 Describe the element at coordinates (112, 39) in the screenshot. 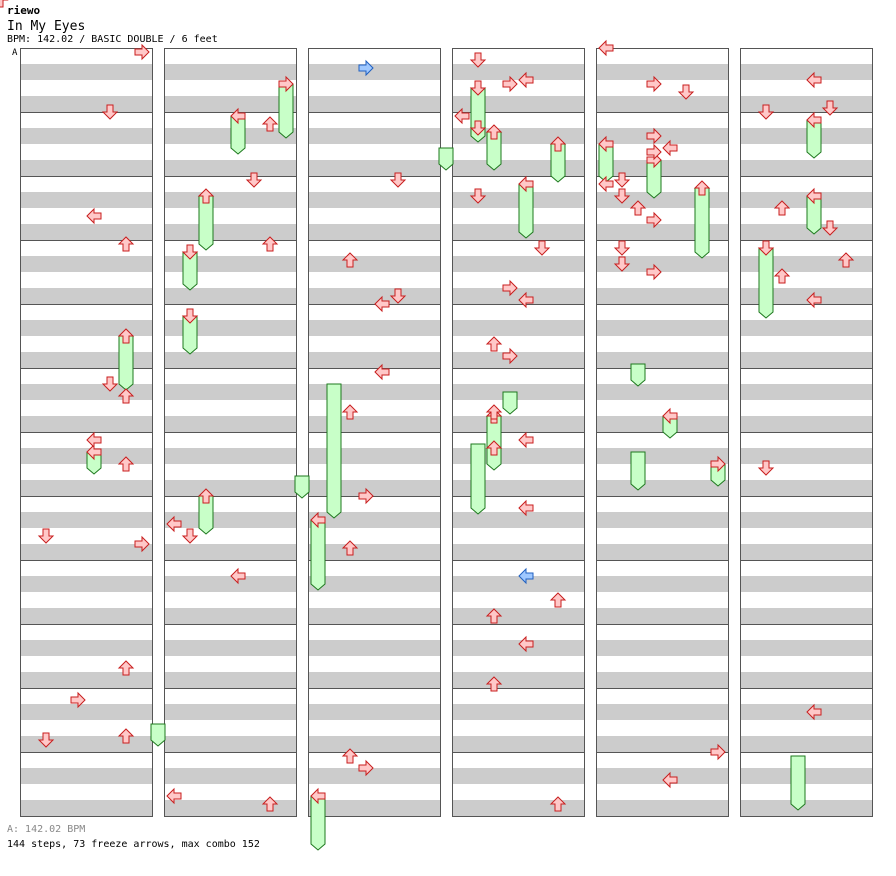

I see `chart-info: BPM: 142.02 / BASIC DOUBLE / 6 feet` at that location.